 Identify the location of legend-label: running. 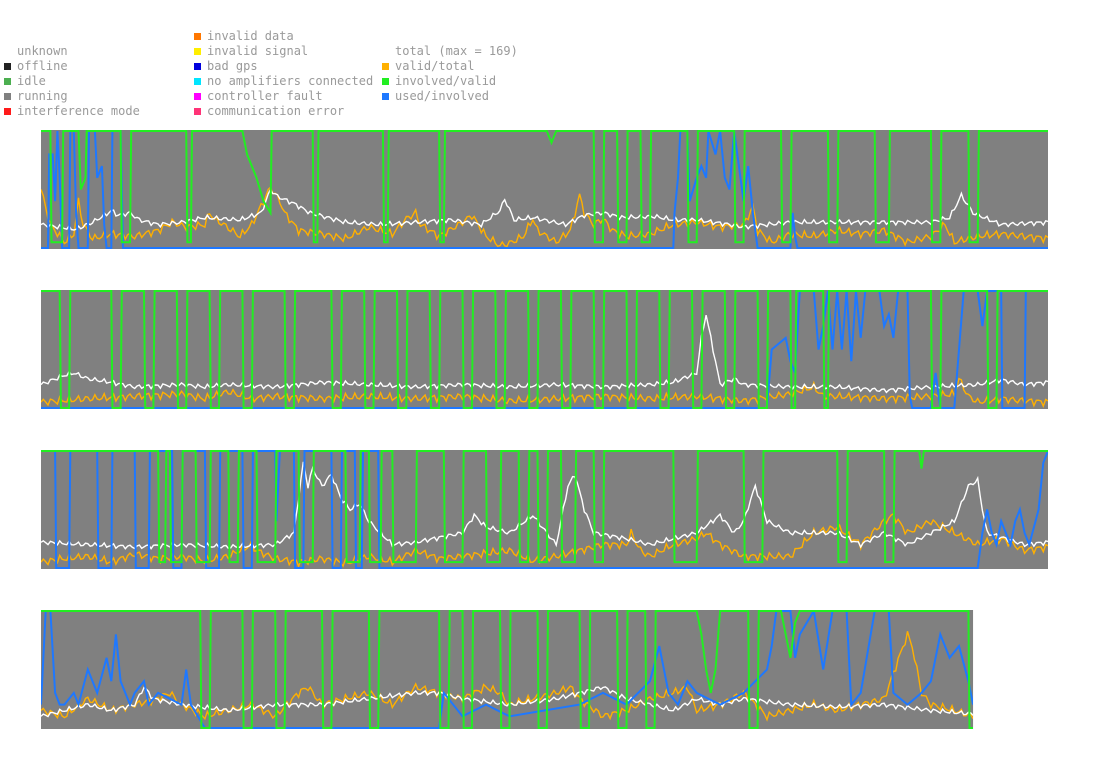
(42, 96).